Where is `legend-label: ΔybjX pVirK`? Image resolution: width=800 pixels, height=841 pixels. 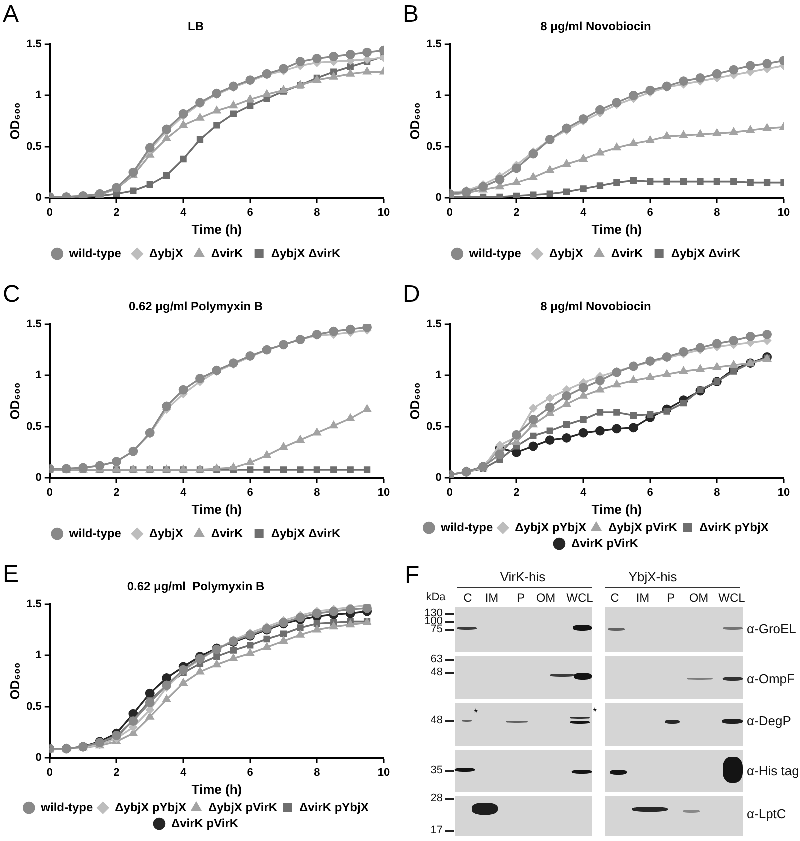 legend-label: ΔybjX pVirK is located at coordinates (243, 807).